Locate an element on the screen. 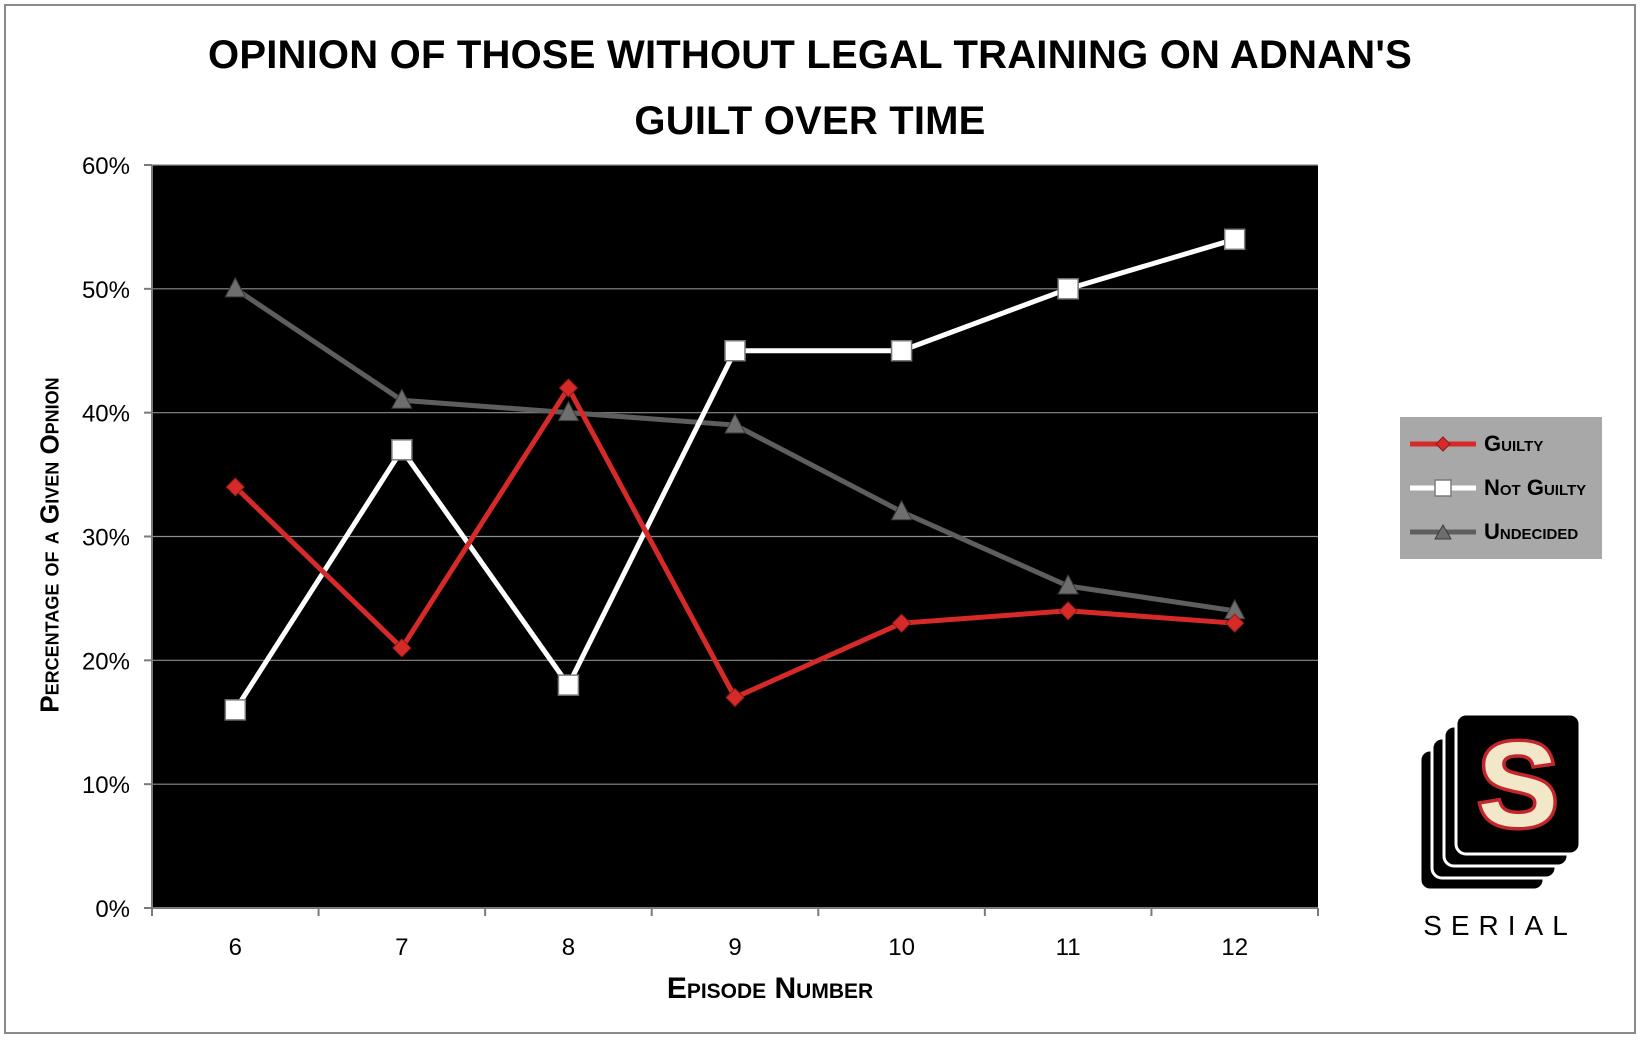 This screenshot has width=1644, height=1042. legend-label-undecided: Undecided is located at coordinates (1531, 531).